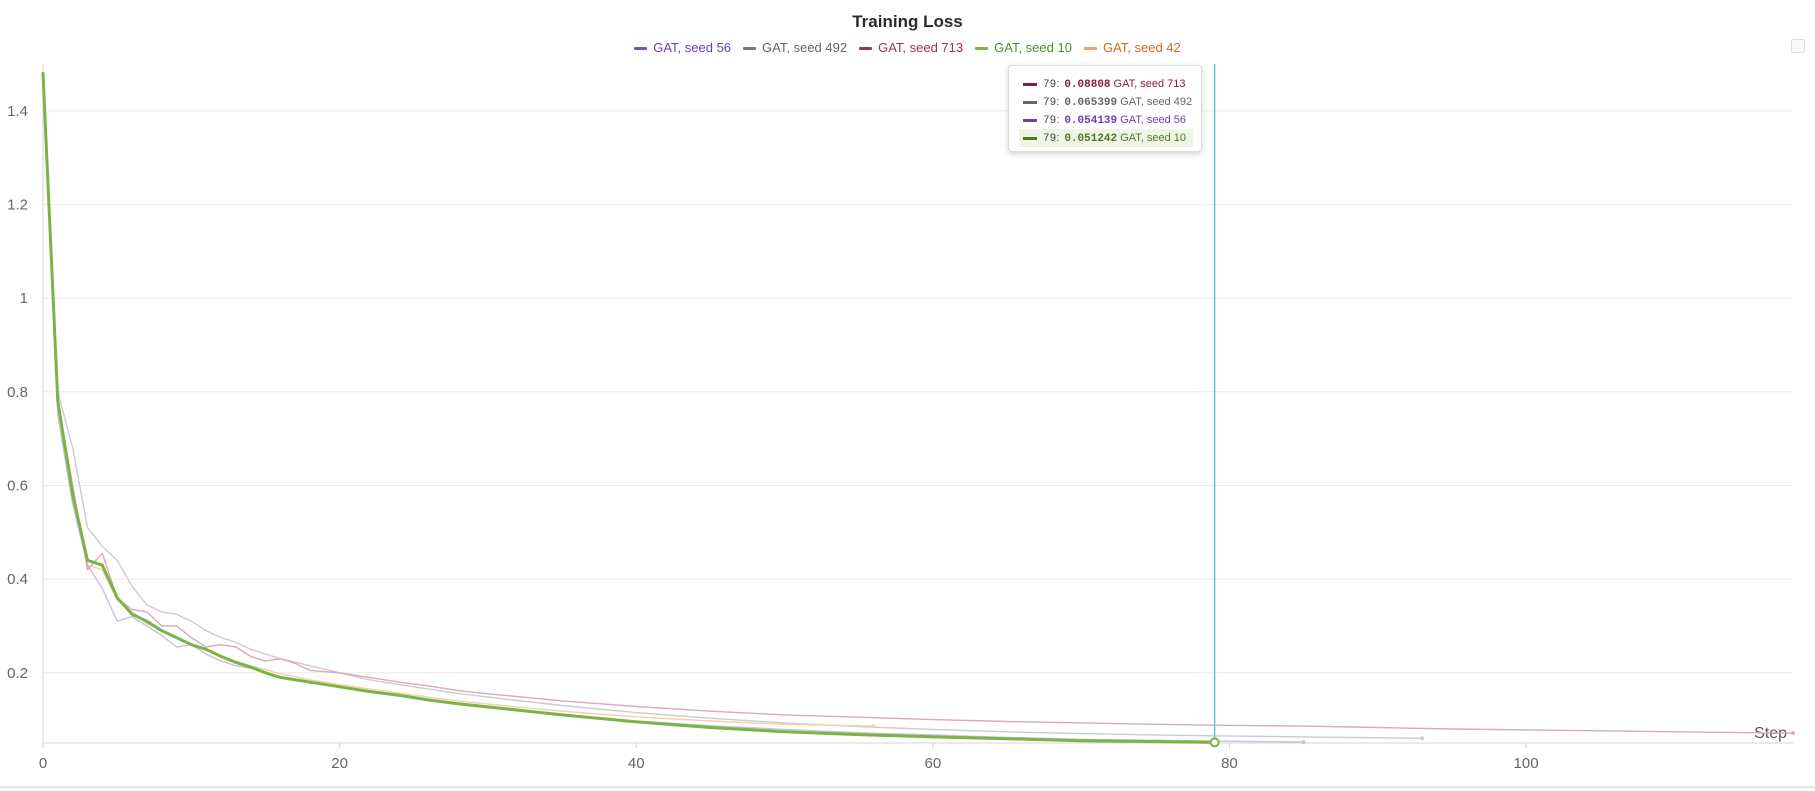 This screenshot has width=1815, height=791. What do you see at coordinates (24, 298) in the screenshot?
I see `y-tick-label: 1` at bounding box center [24, 298].